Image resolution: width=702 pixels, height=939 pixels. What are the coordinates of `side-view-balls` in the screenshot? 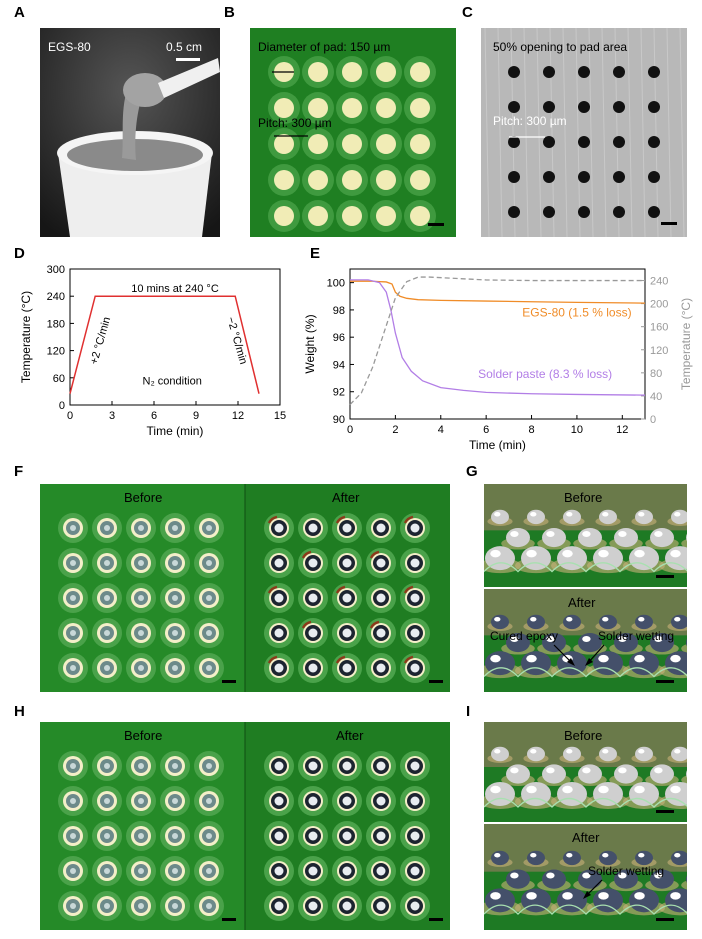 It's located at (585, 529).